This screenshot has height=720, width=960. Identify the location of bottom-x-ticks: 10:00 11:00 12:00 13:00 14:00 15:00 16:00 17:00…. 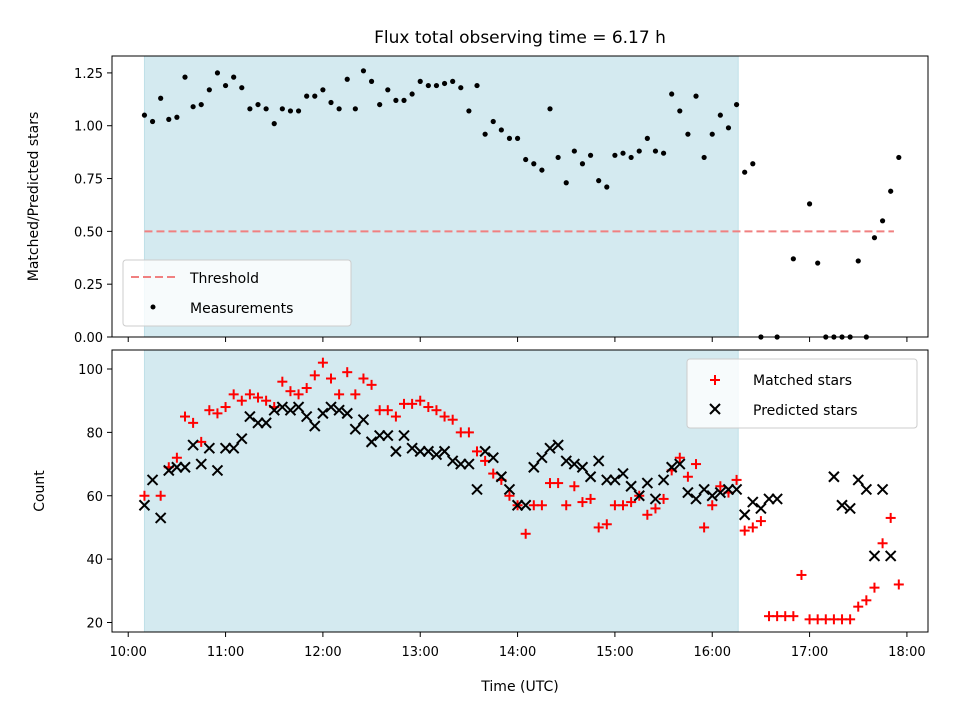
(517, 646).